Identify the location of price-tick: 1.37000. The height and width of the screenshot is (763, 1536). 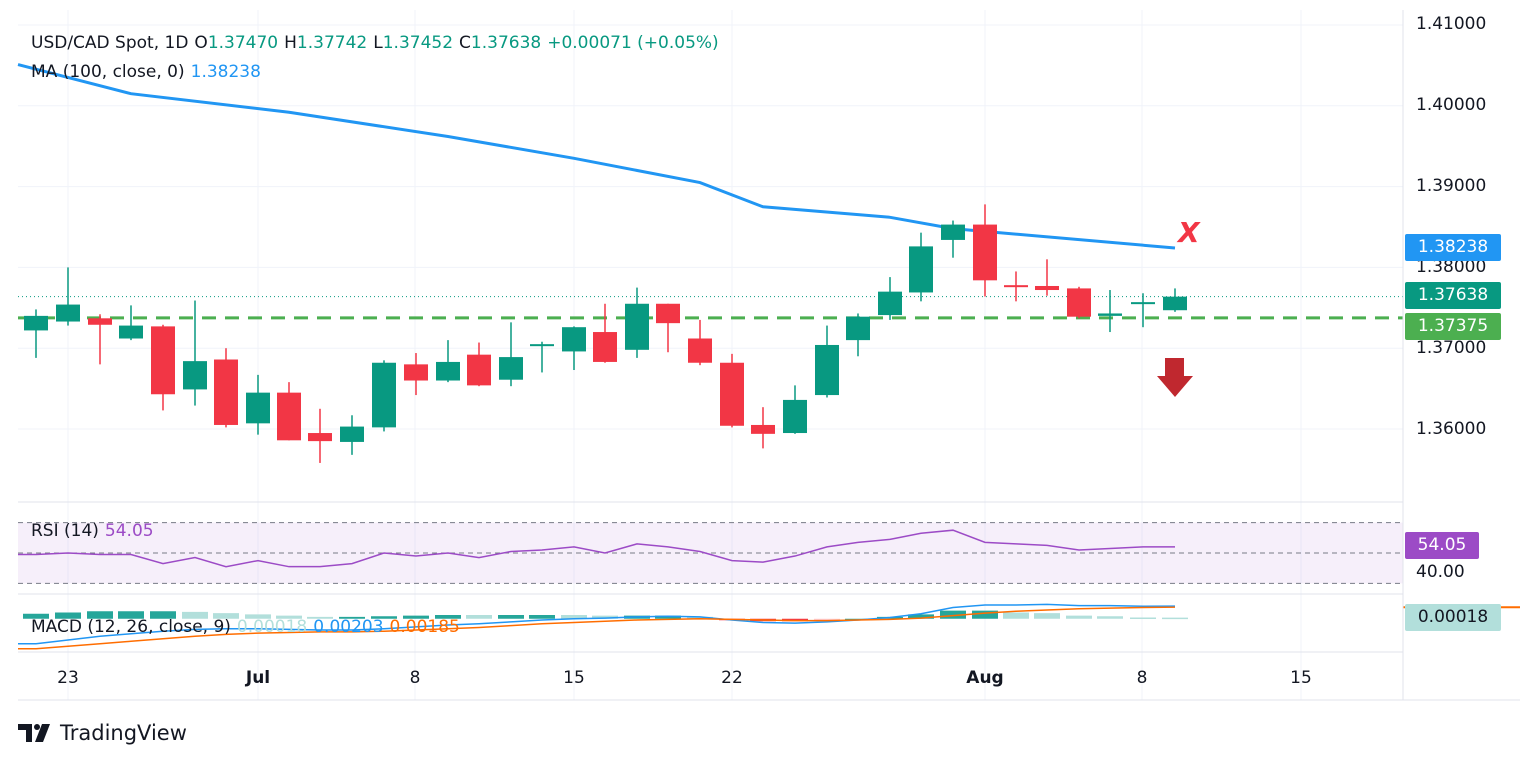
(1451, 348).